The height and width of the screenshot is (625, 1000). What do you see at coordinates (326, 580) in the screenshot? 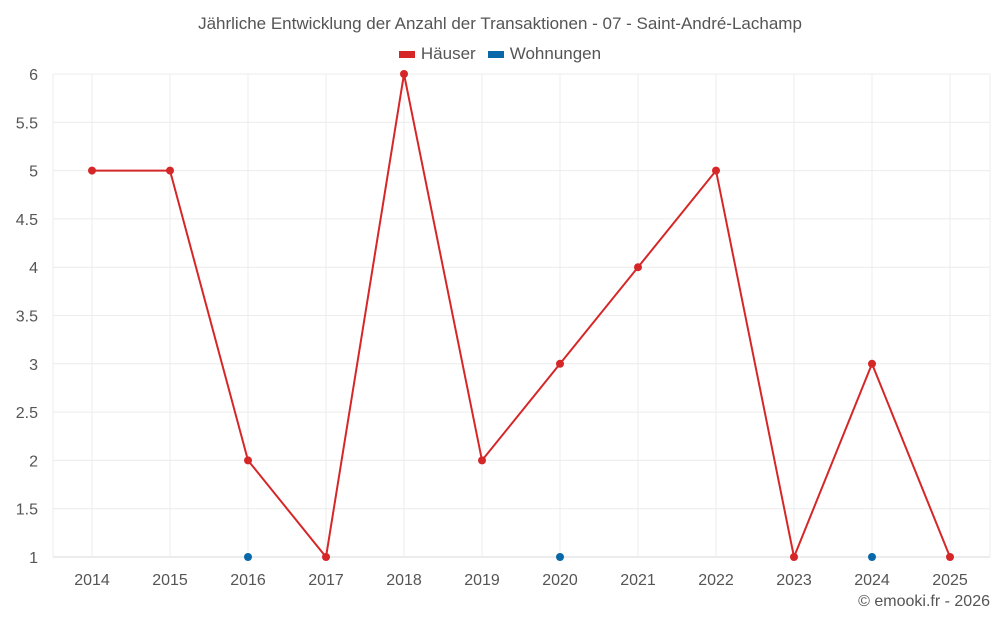
I see `x-tick-label: 2017` at bounding box center [326, 580].